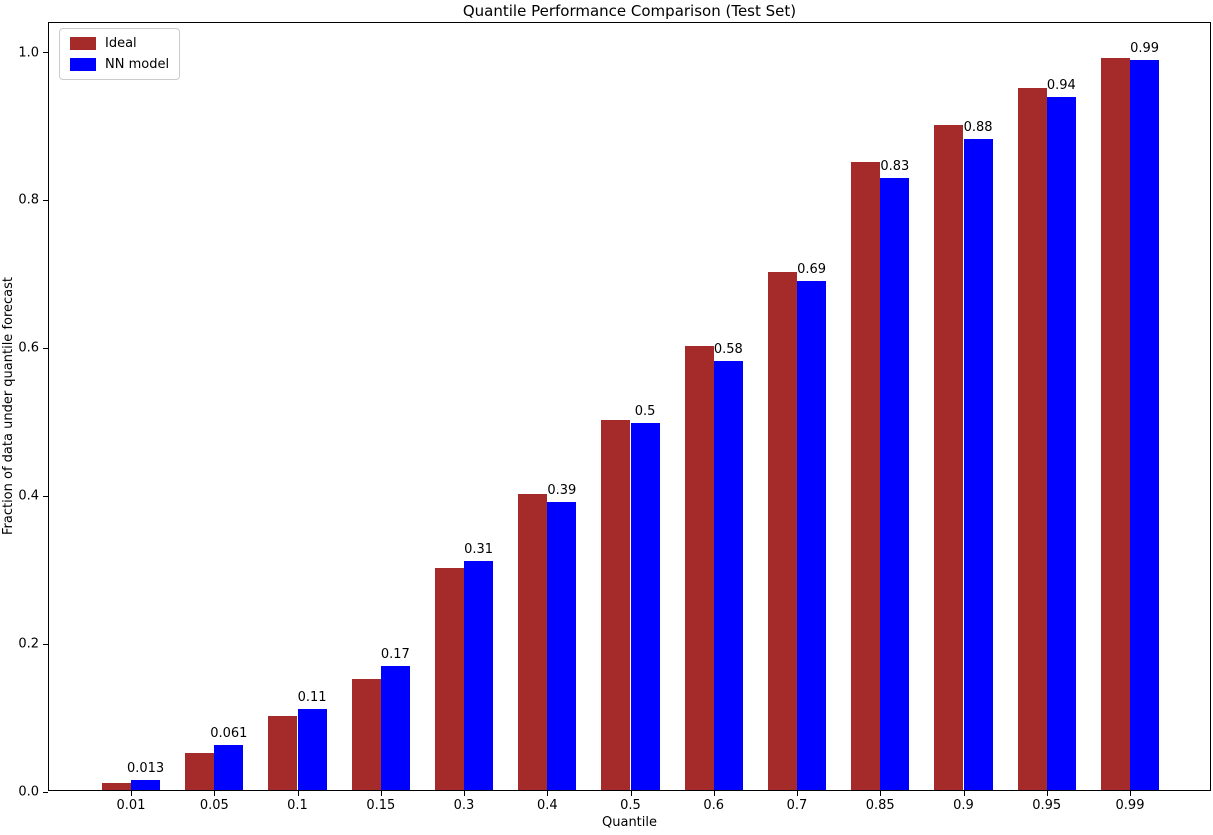  I want to click on bar-value-label-0.15: 0.17, so click(395, 654).